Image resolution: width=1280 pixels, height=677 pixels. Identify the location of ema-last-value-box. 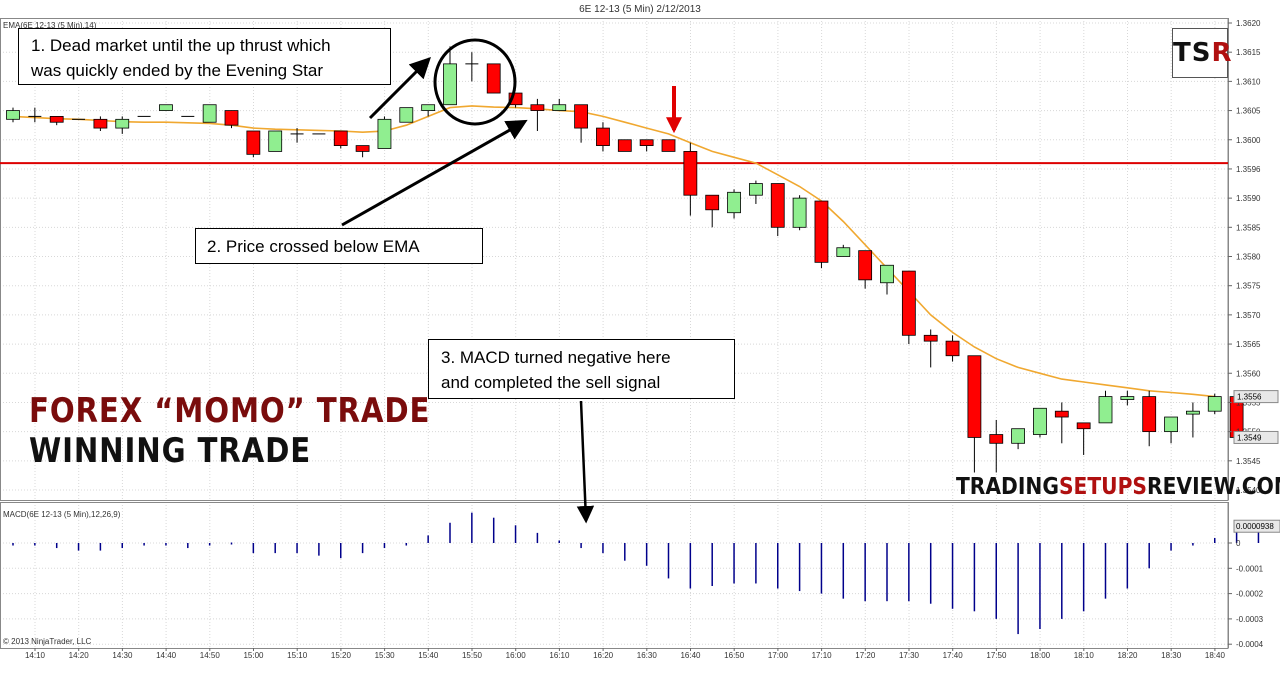
(1256, 397).